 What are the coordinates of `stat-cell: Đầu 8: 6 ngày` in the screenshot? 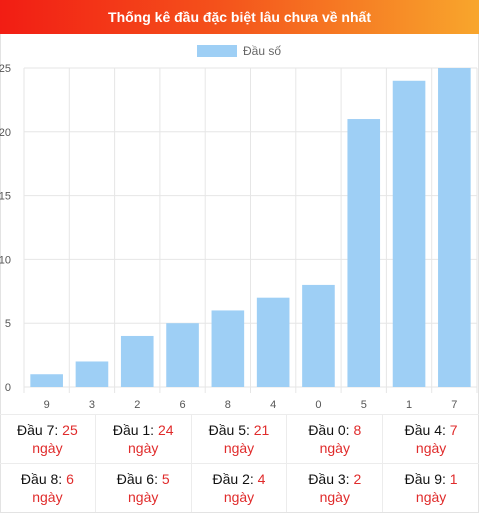 It's located at (48, 487).